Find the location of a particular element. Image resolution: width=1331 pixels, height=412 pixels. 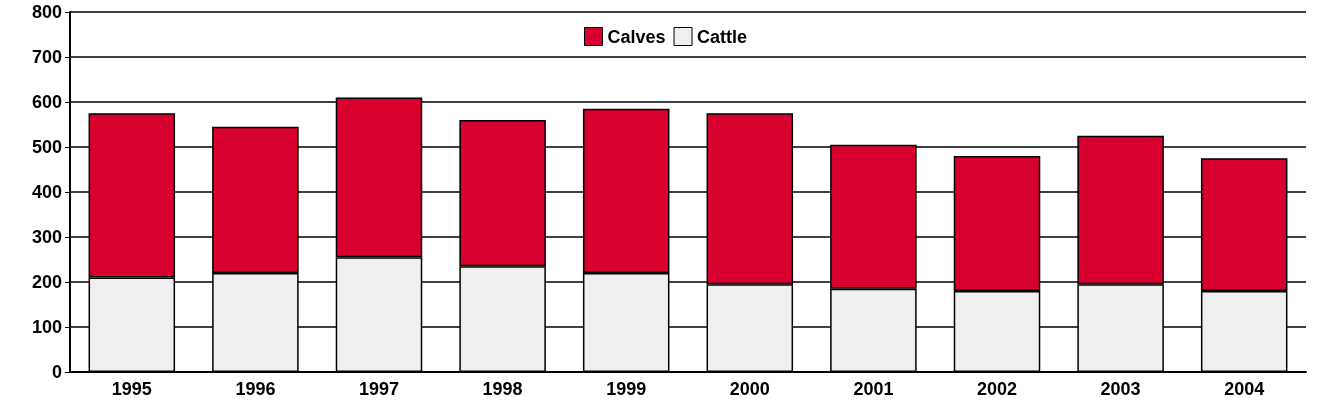

y-tick-label: 800 is located at coordinates (46, 12).